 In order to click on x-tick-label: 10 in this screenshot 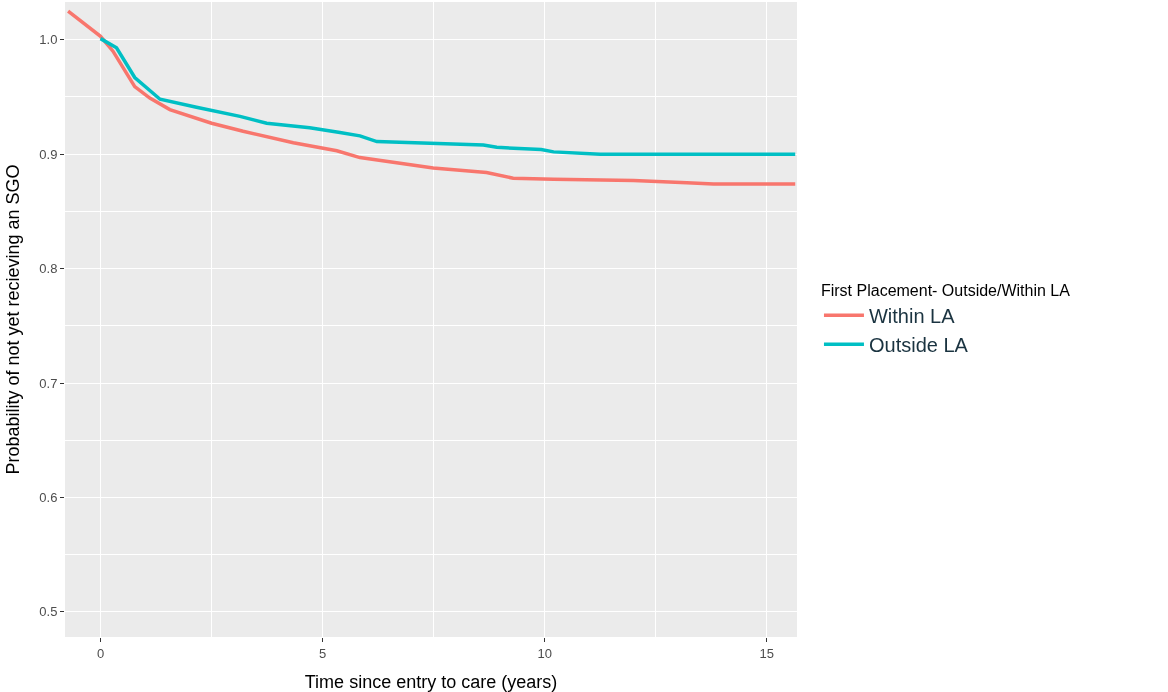, I will do `click(544, 653)`.